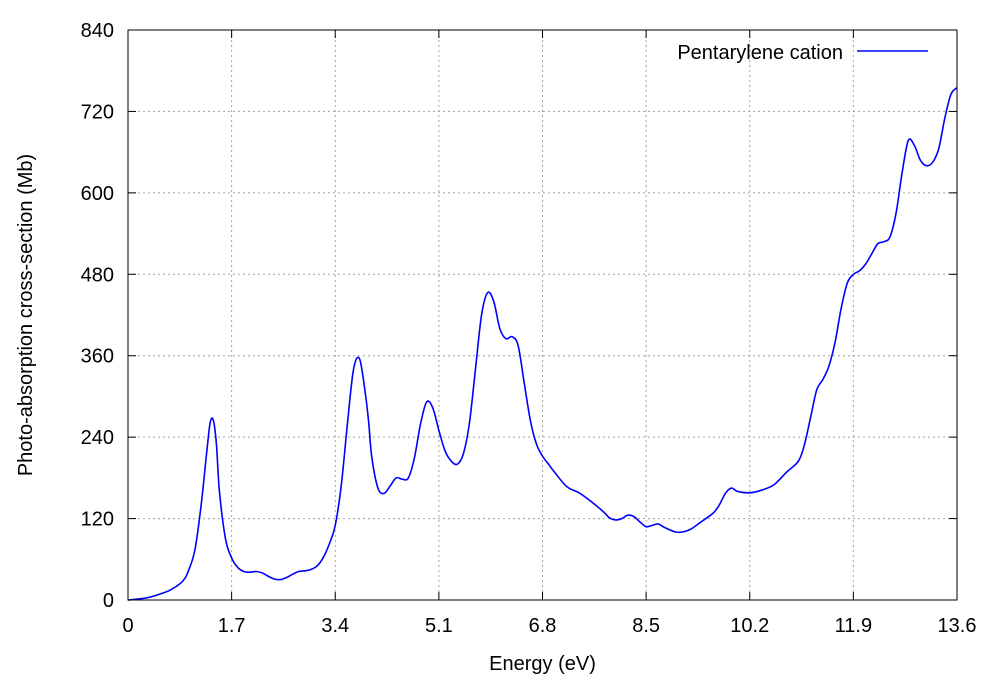 The height and width of the screenshot is (700, 1000). I want to click on y-tick-label: 240, so click(97, 438).